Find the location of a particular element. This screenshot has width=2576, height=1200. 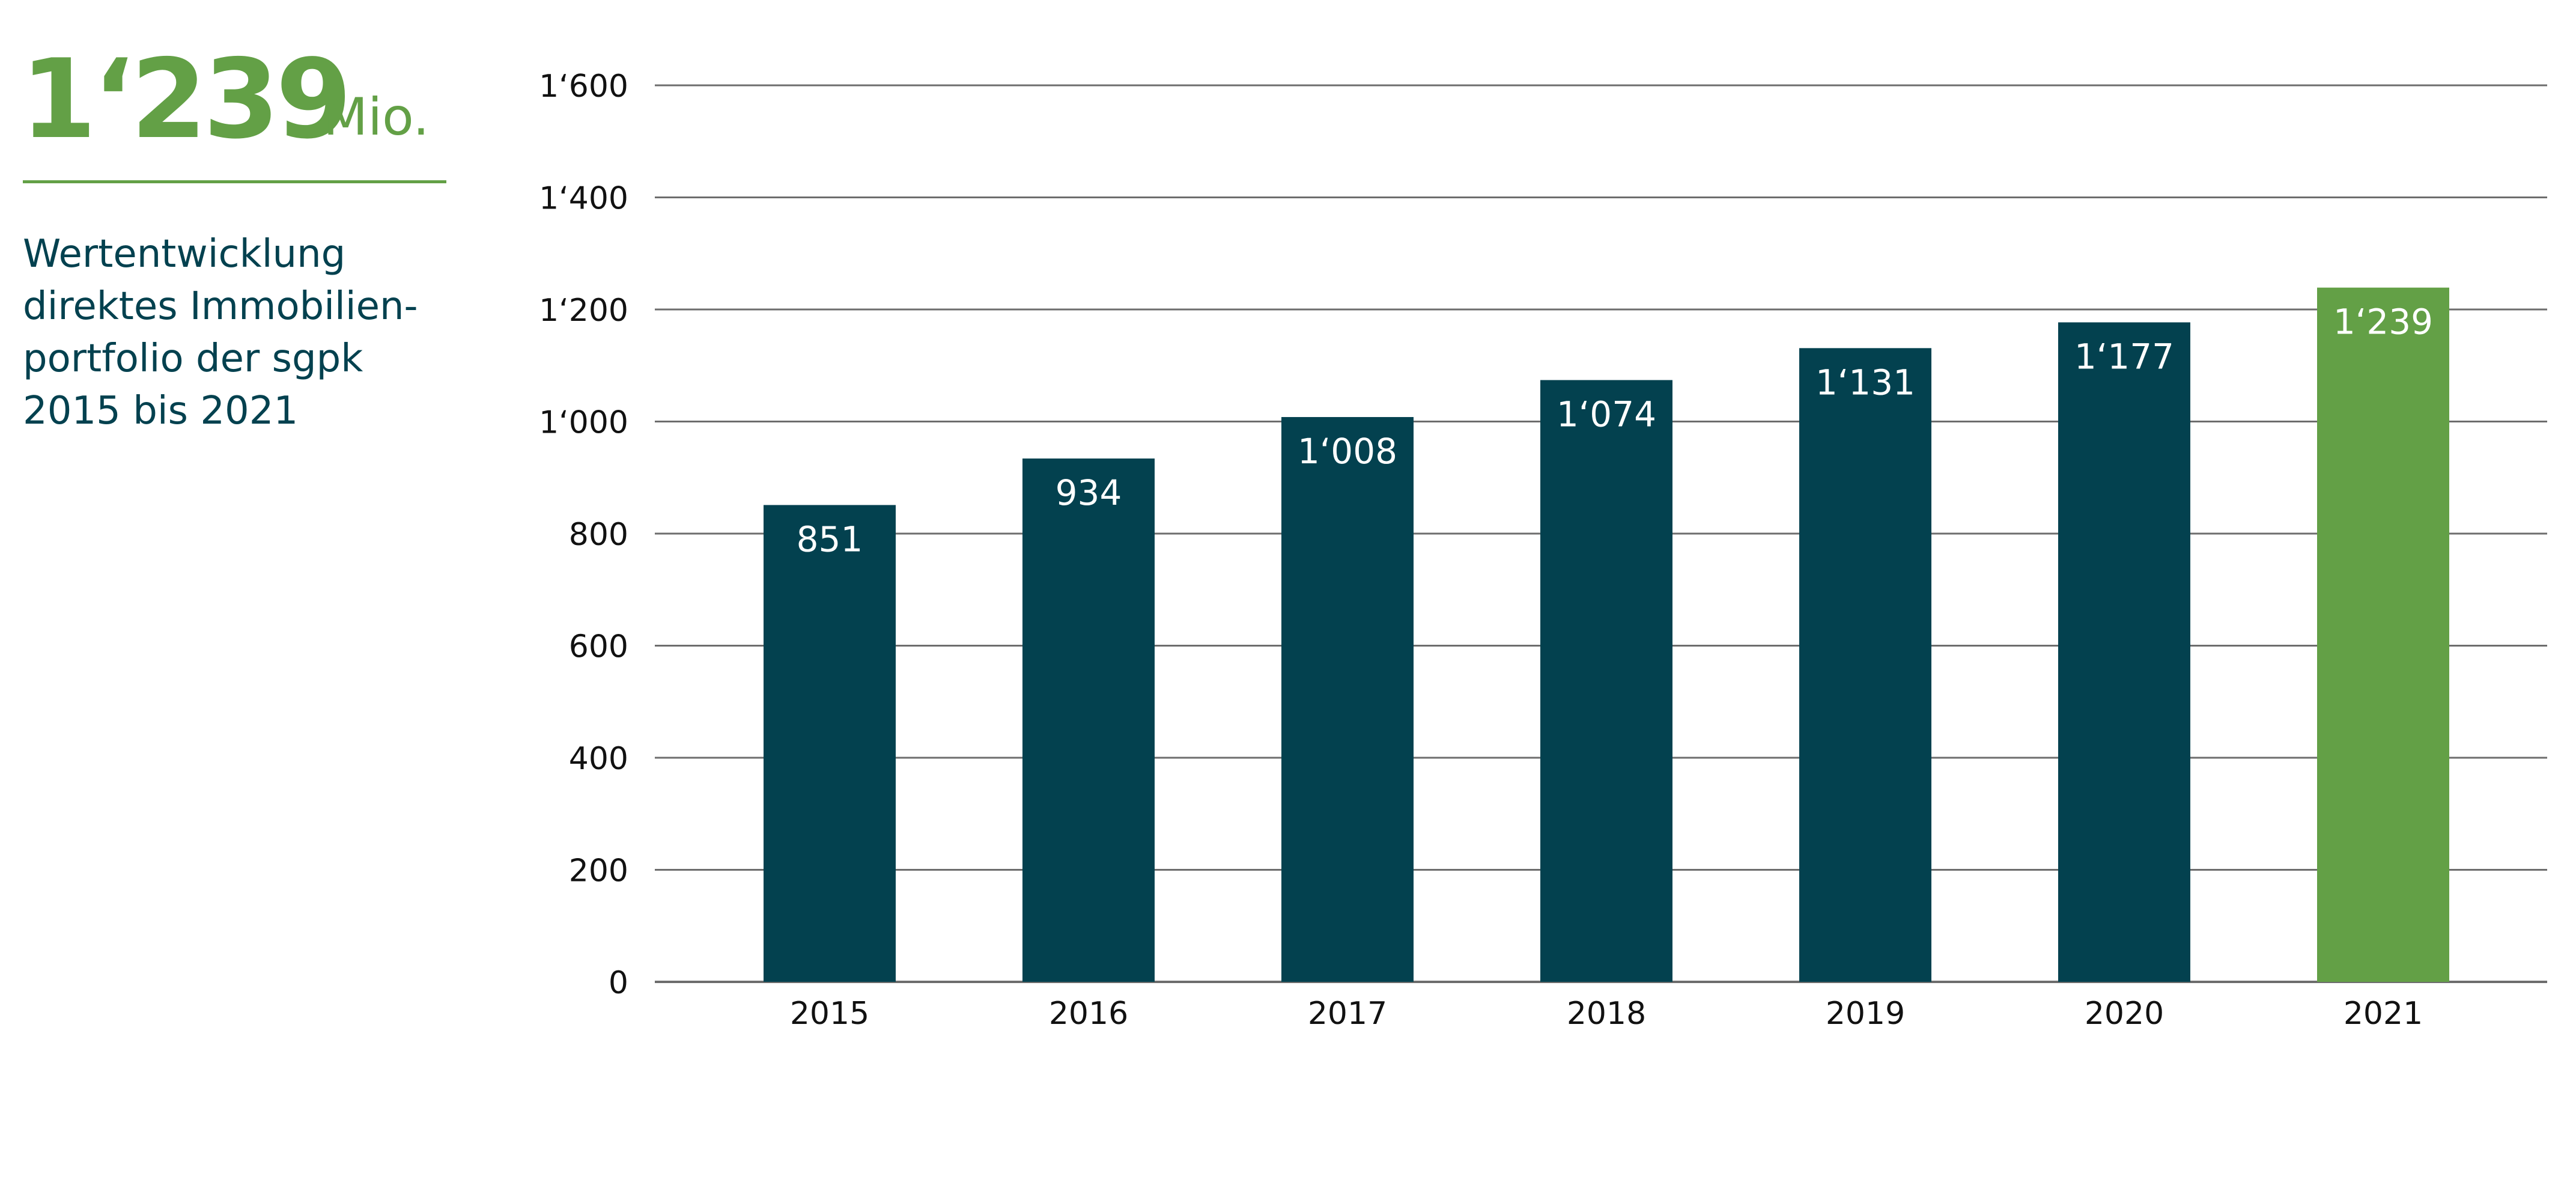

bar-2017 is located at coordinates (1347, 699).